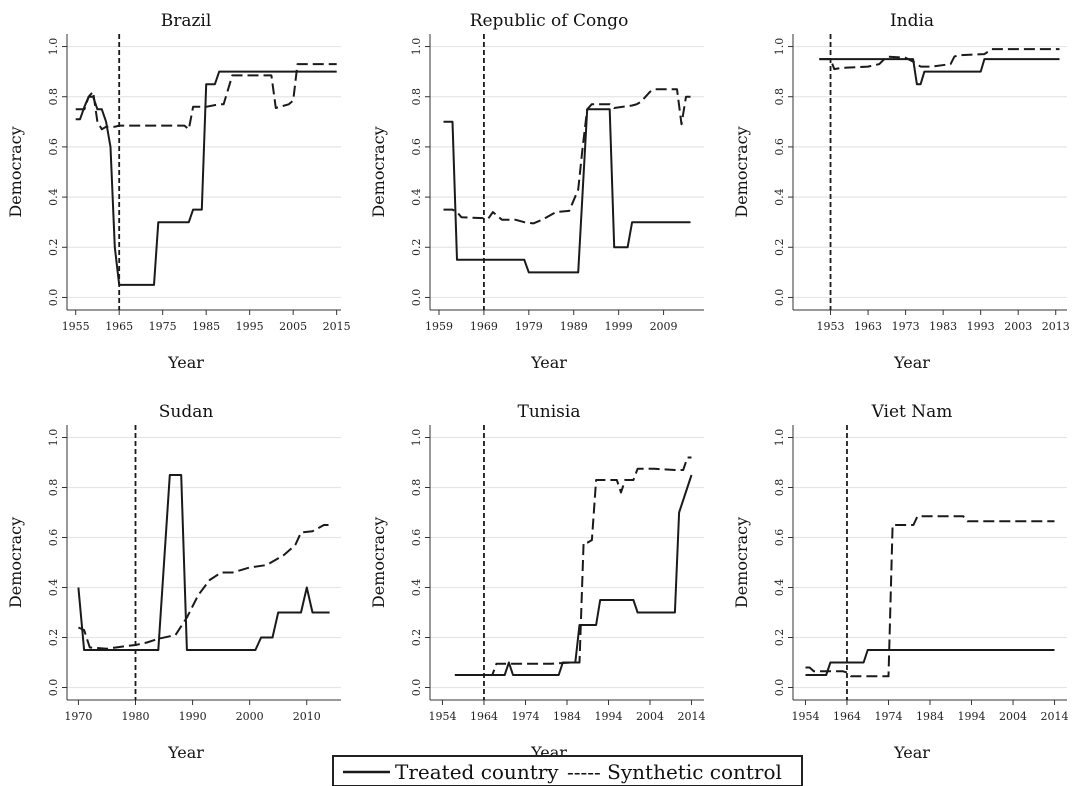 This screenshot has height=786, width=1076. I want to click on x-tick-label: 1953, so click(831, 326).